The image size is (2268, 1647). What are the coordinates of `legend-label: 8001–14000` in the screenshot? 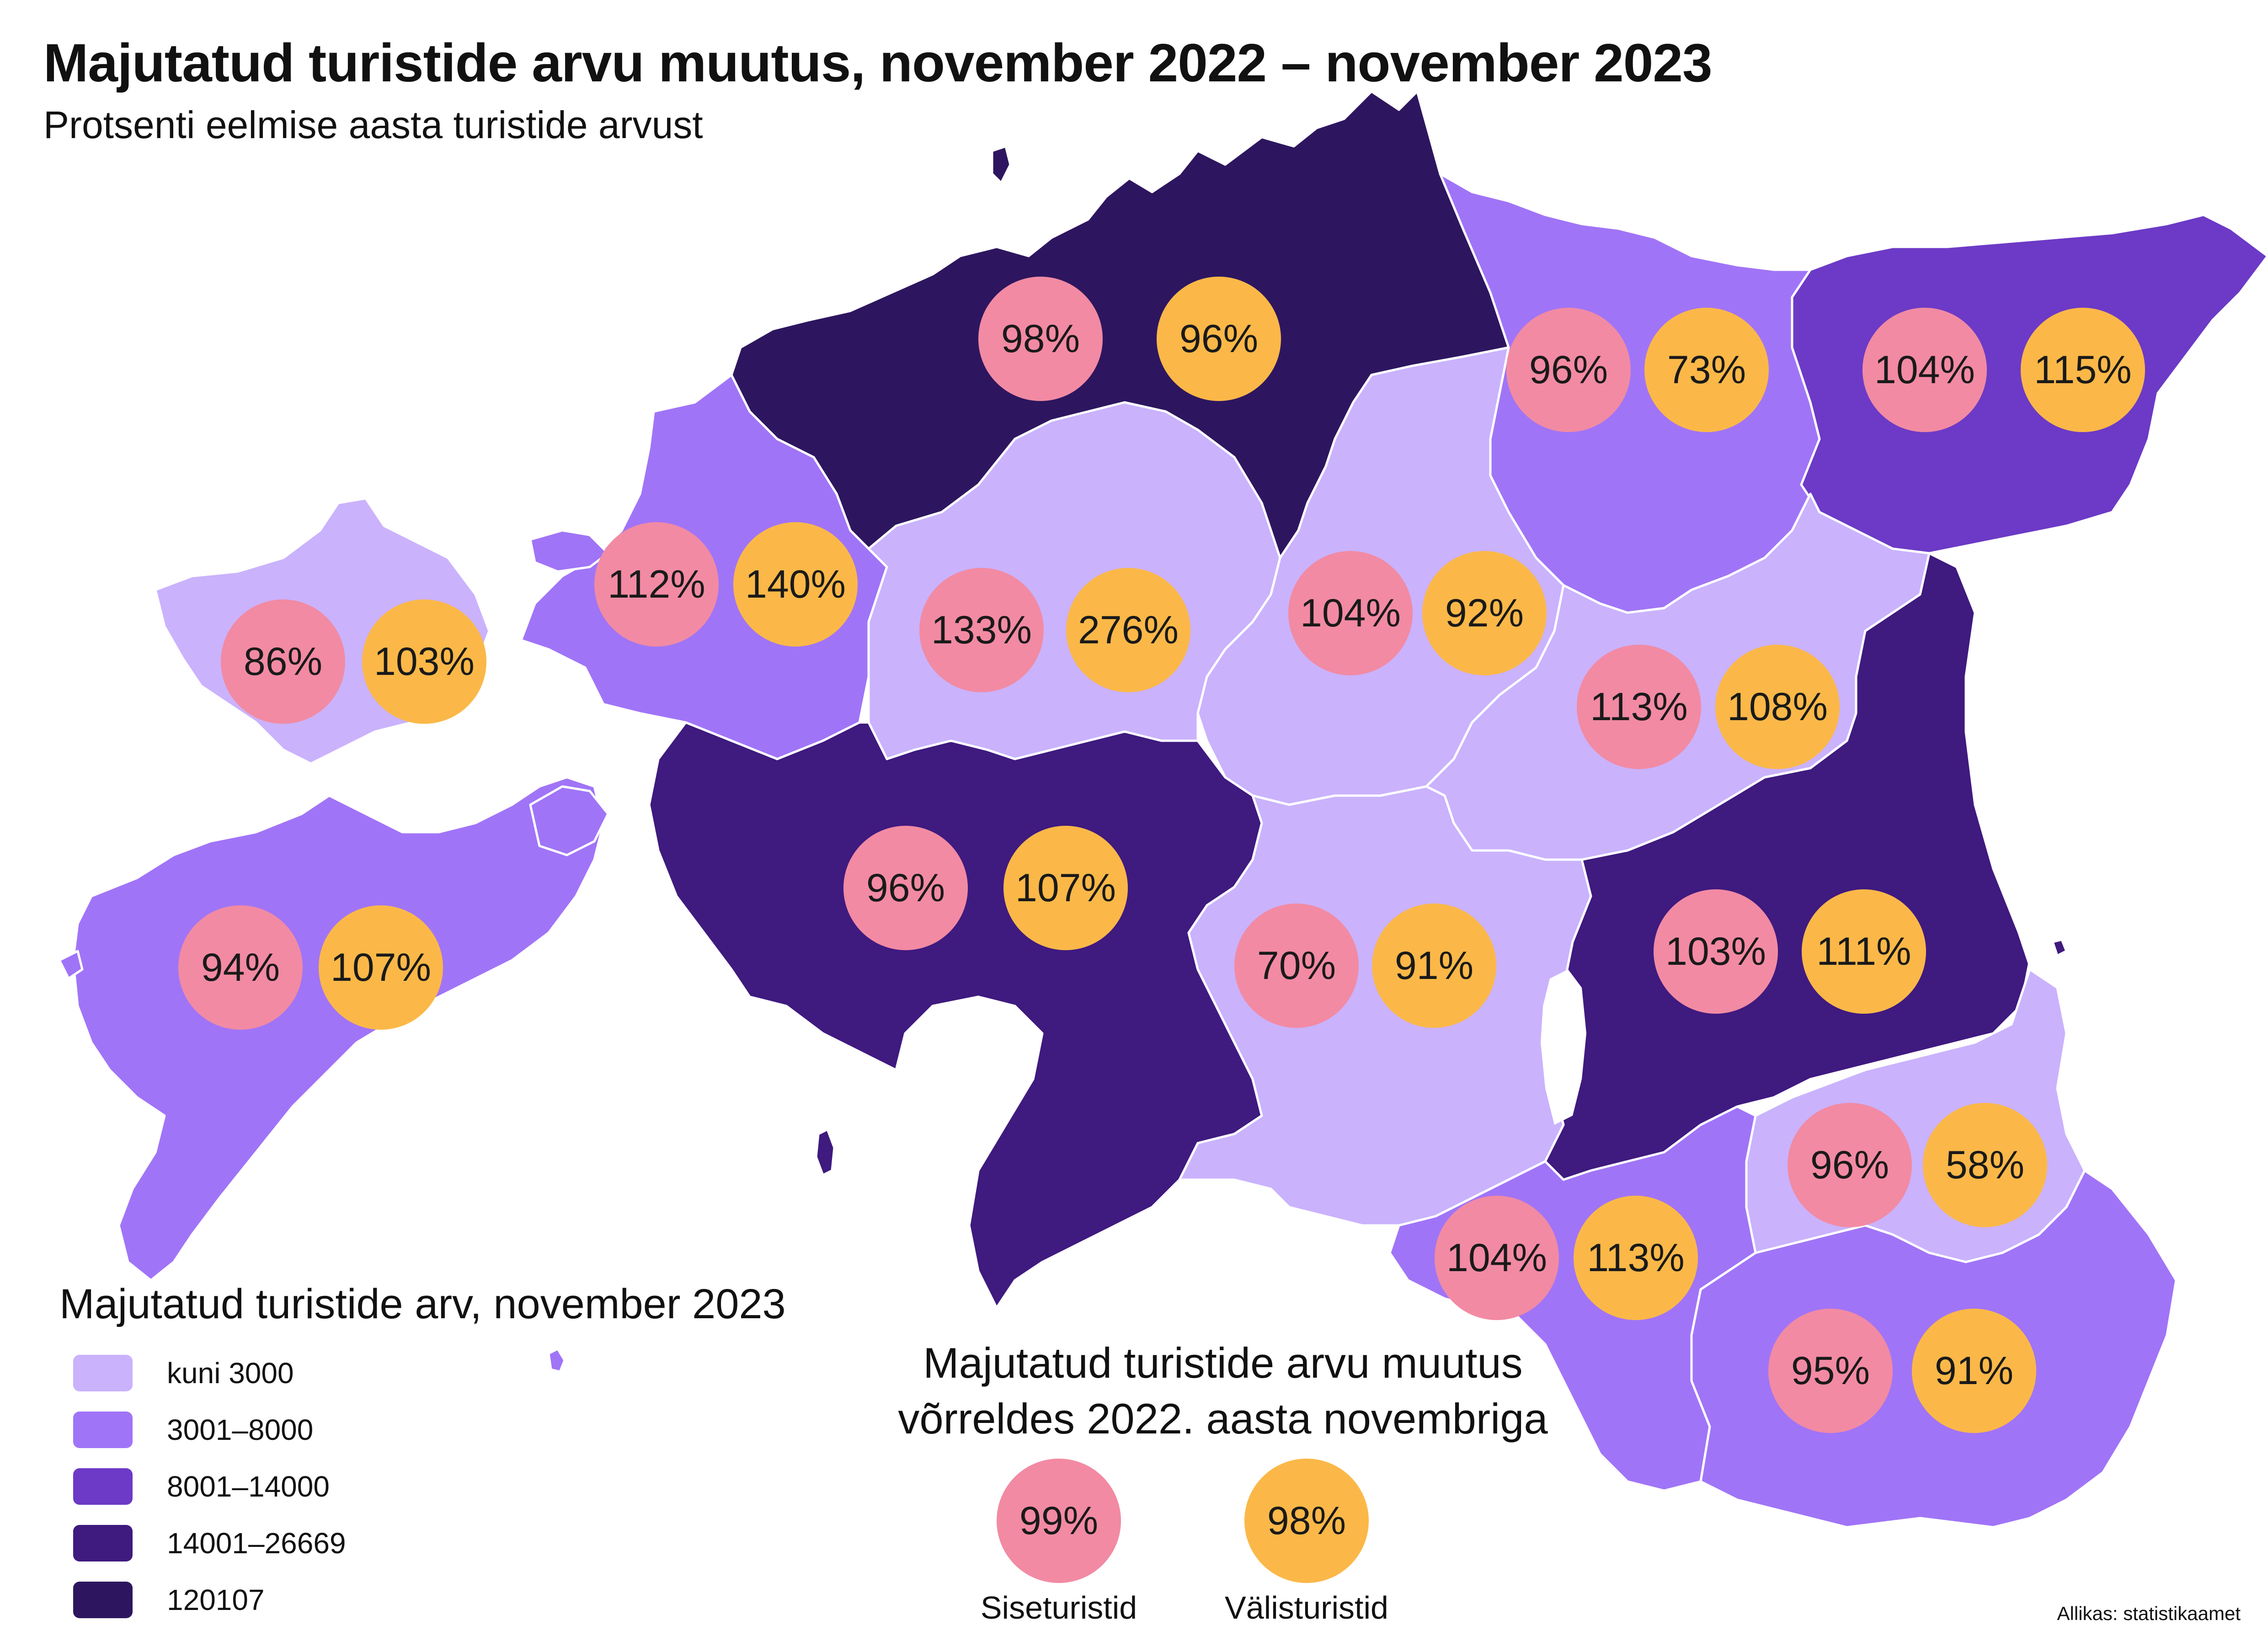 It's located at (248, 1486).